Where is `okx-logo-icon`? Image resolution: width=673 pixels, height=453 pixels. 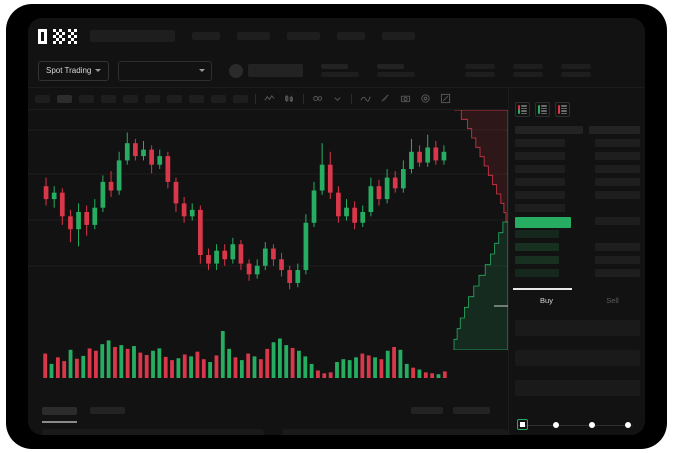
okx-logo-icon is located at coordinates (59, 36).